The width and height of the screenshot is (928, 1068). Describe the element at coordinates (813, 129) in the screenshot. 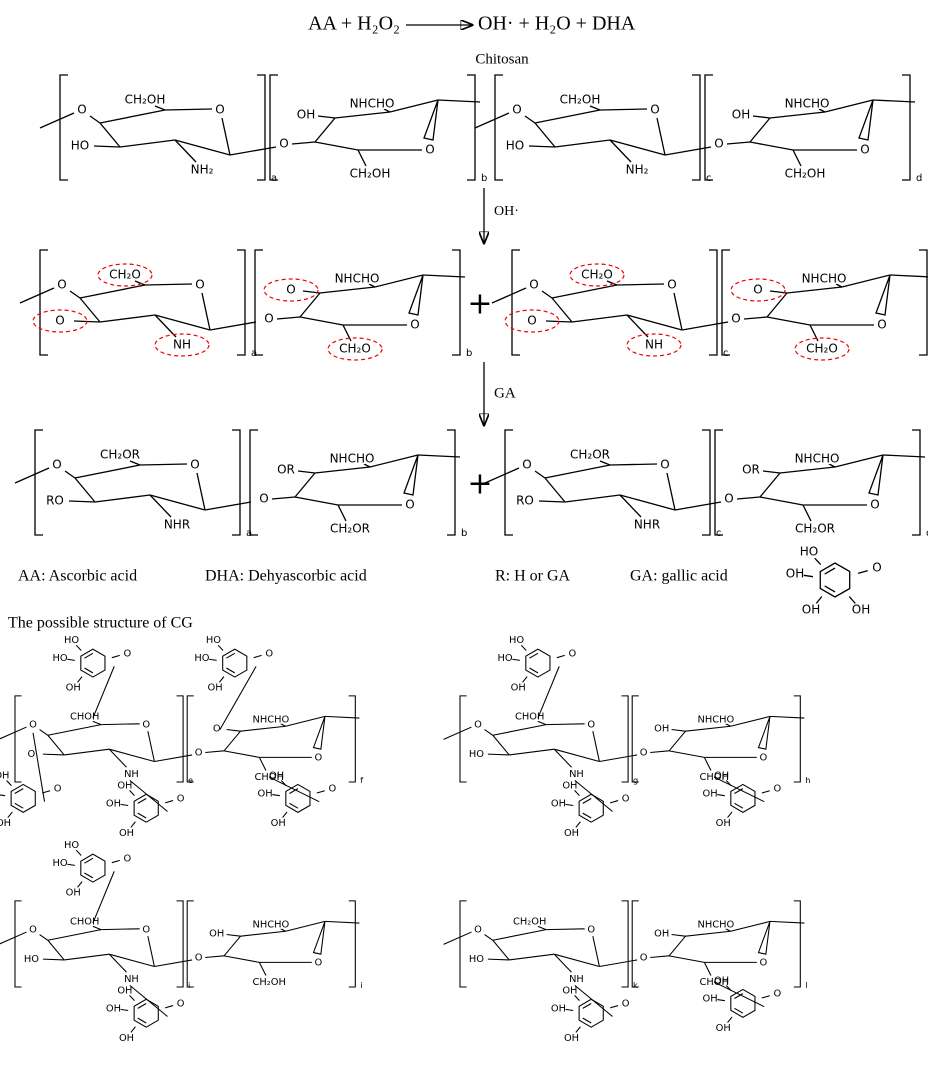

I see `sugar-unit: O OH NHCHO CH₂OH Od` at that location.